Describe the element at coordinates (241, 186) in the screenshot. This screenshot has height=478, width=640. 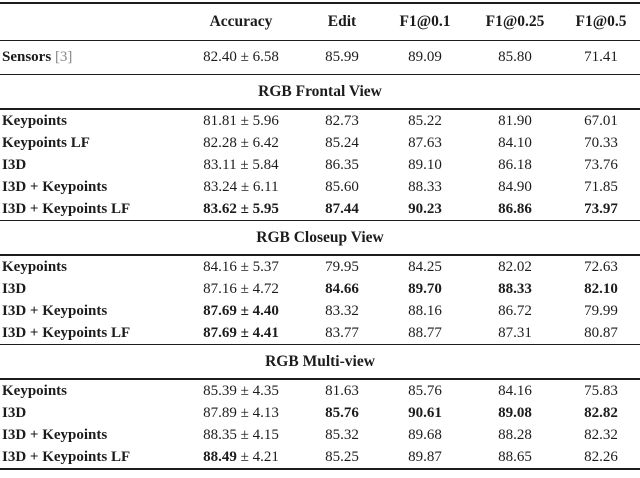
I see `cell-value: 83.24 ± 6.11` at that location.